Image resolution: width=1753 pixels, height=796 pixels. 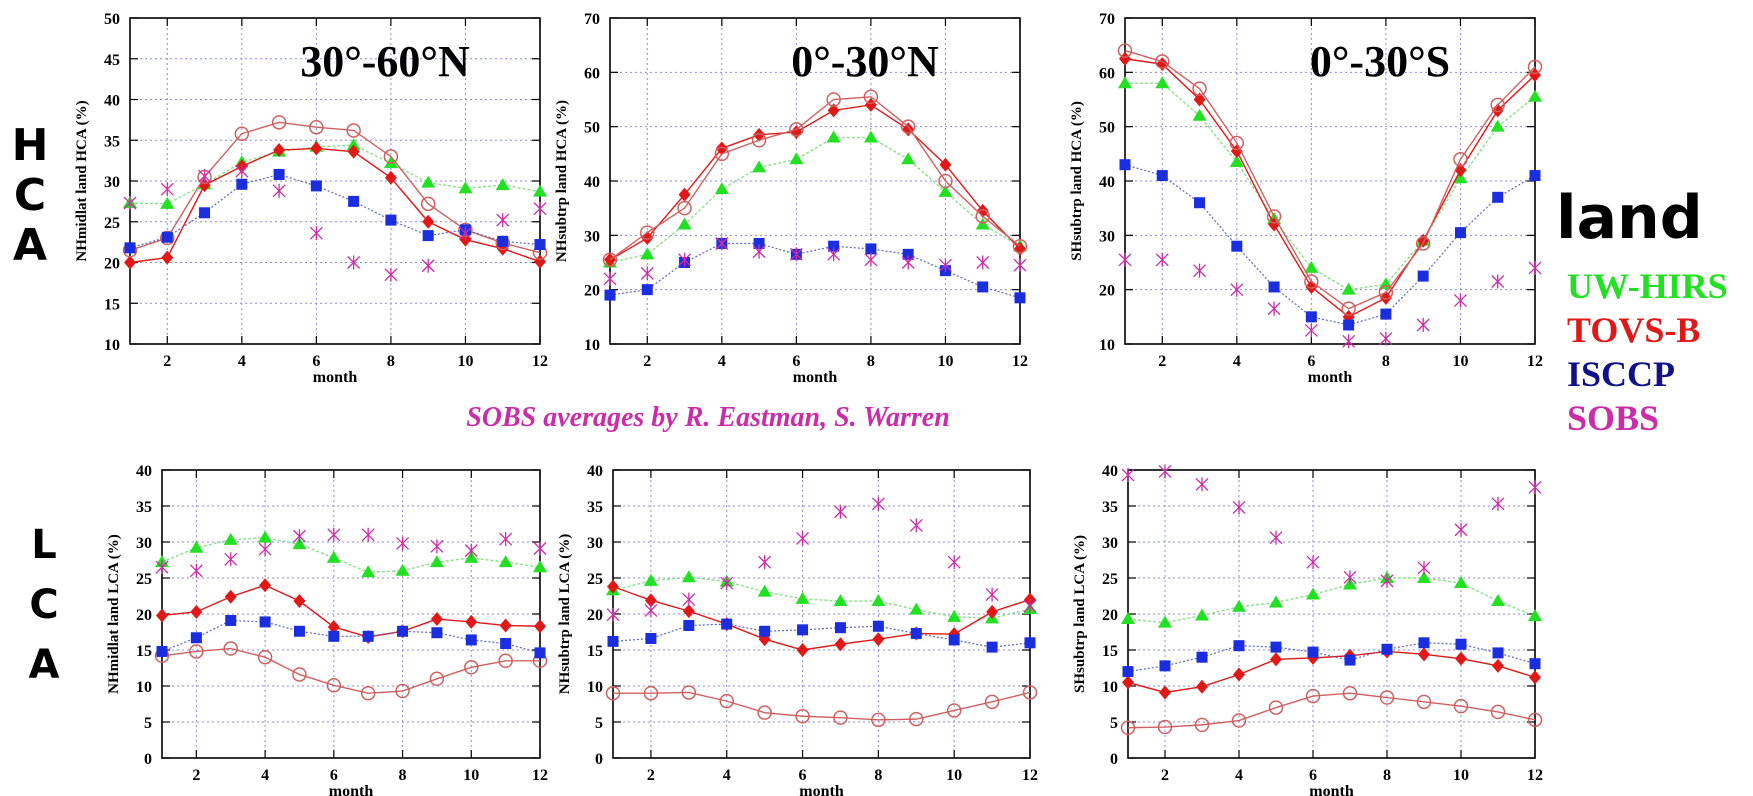 What do you see at coordinates (1110, 687) in the screenshot?
I see `y-tick-label: 10` at bounding box center [1110, 687].